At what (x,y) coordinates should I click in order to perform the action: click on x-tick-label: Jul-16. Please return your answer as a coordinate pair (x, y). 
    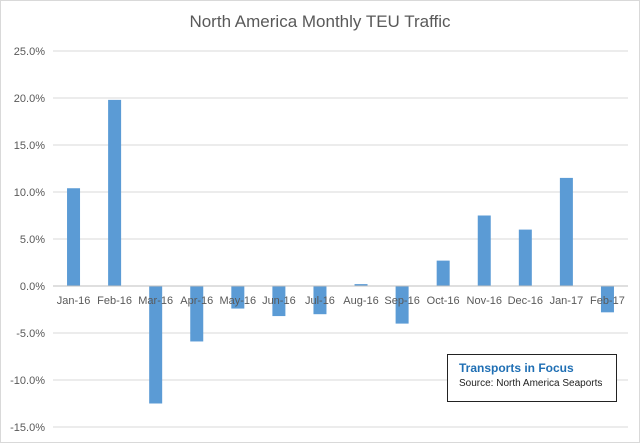
    Looking at the image, I should click on (320, 301).